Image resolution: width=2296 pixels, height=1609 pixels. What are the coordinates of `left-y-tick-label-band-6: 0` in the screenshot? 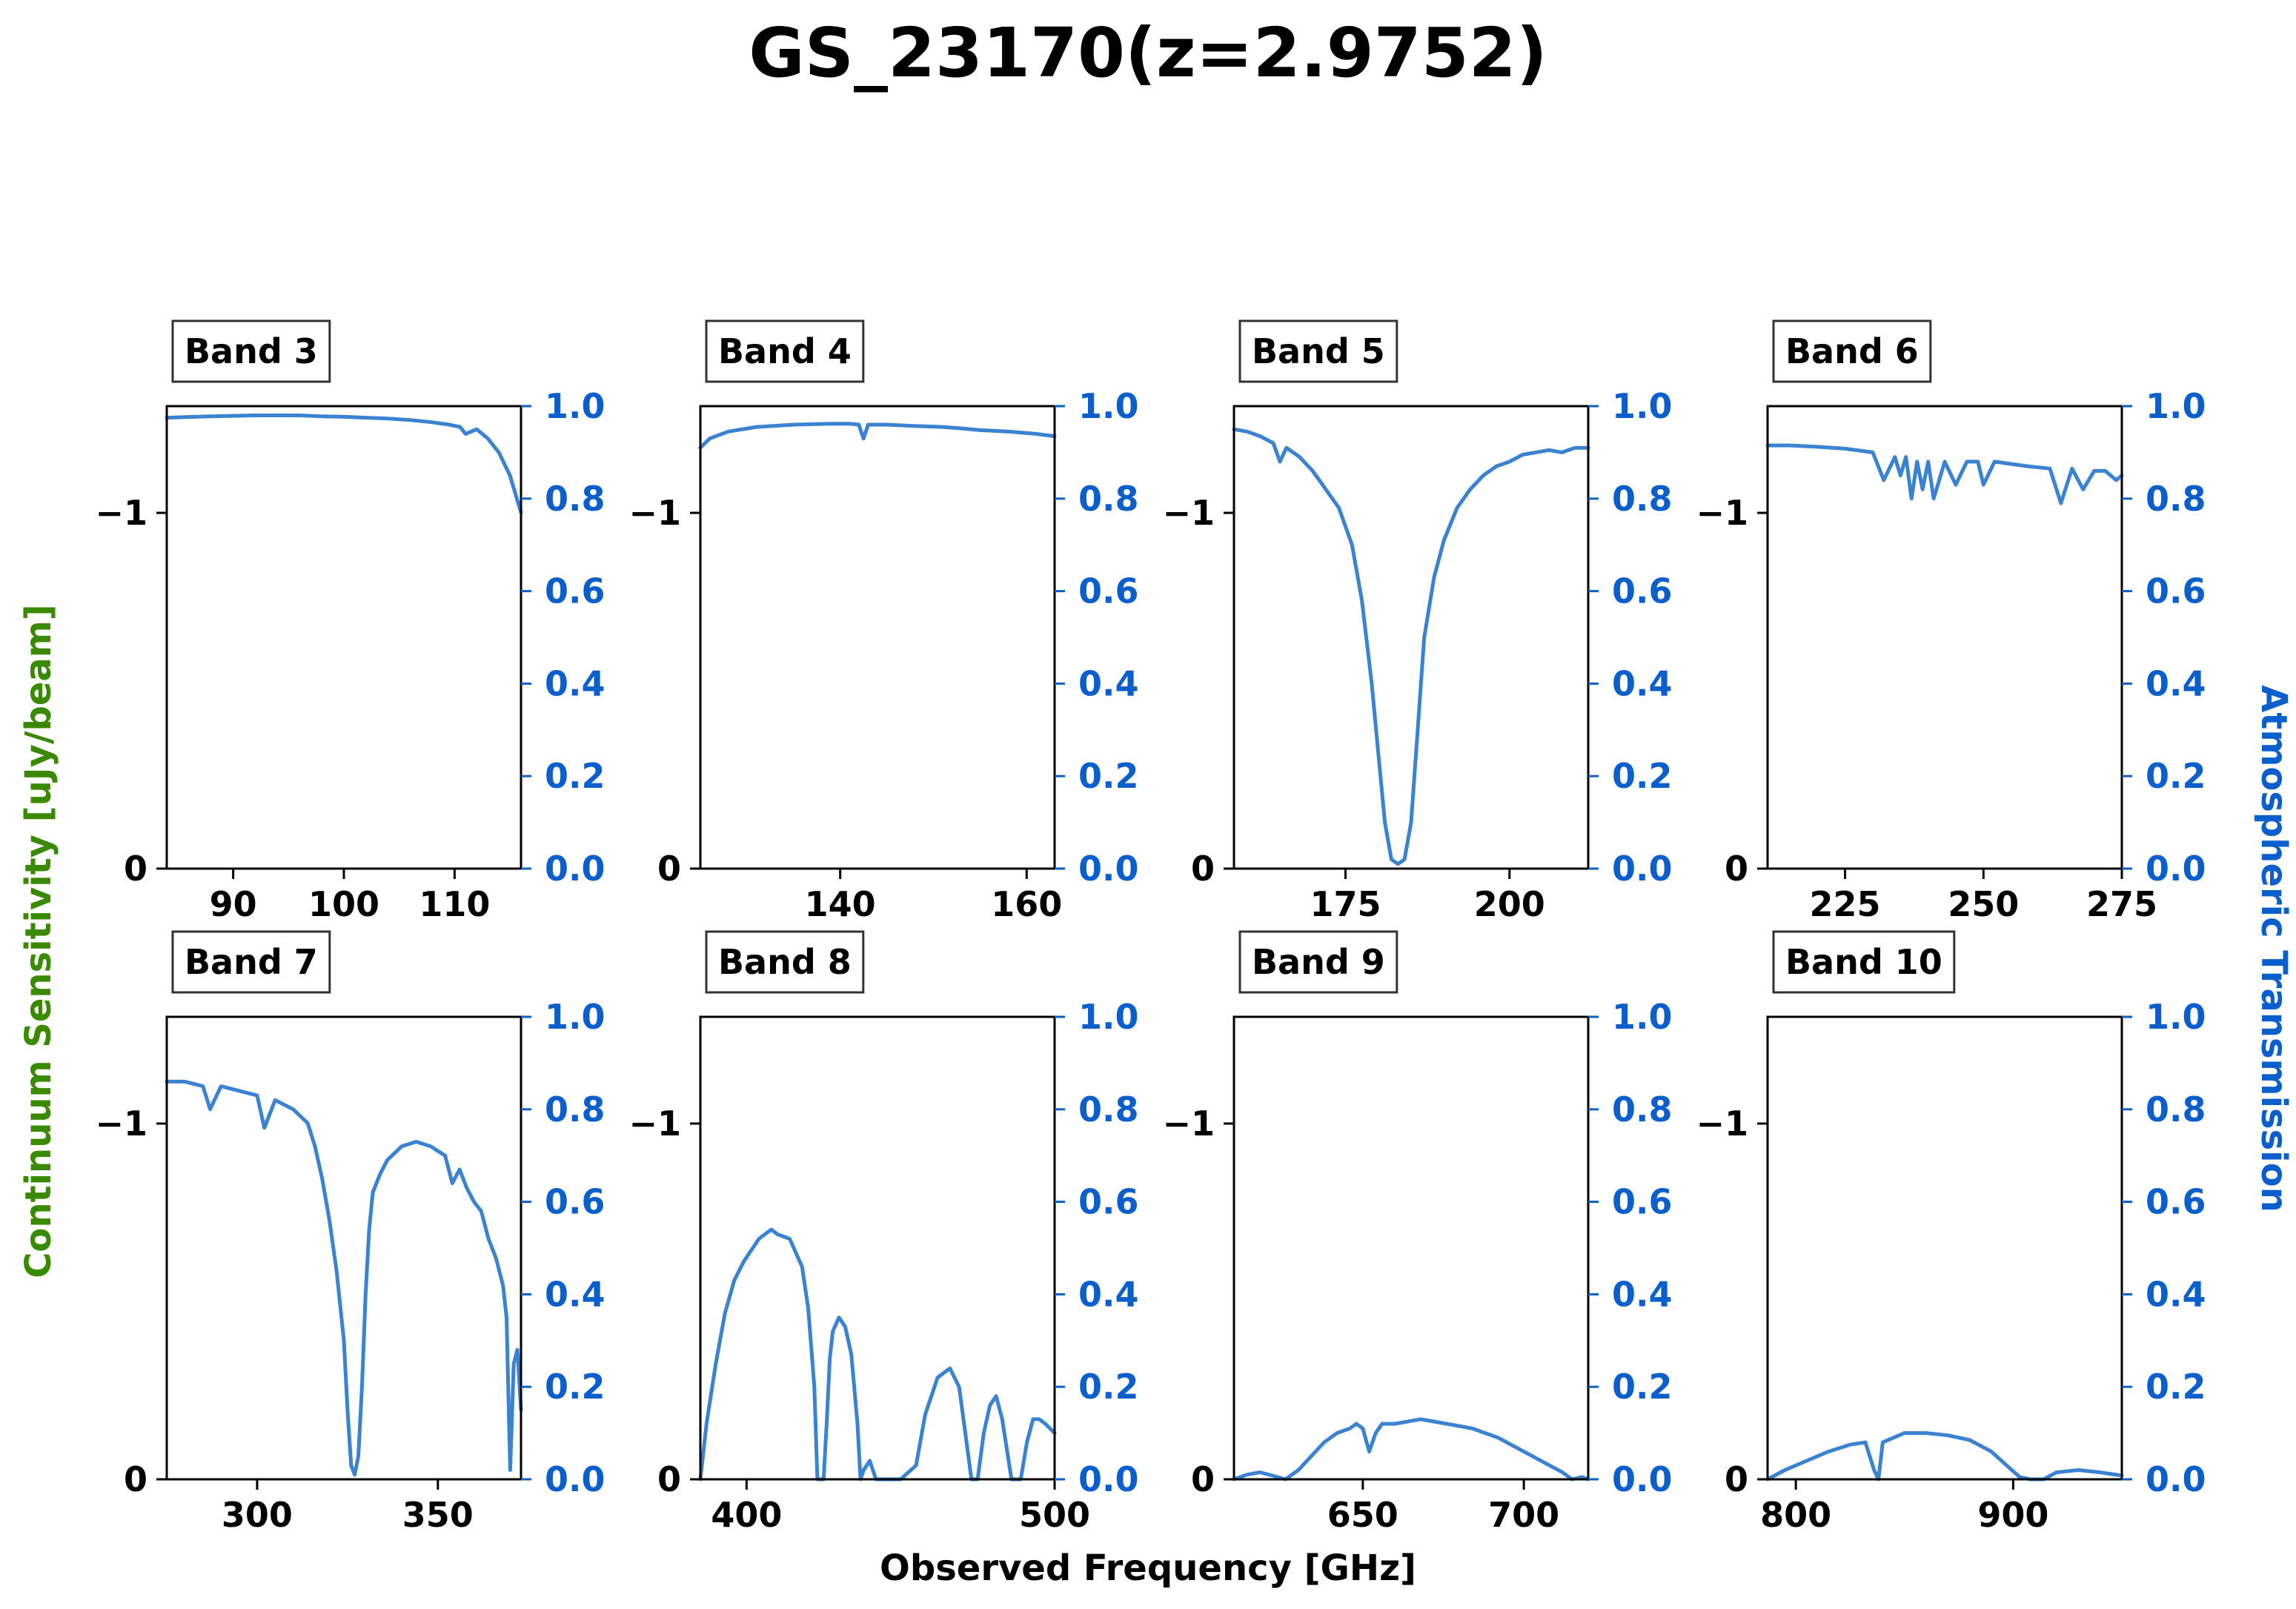 It's located at (1736, 869).